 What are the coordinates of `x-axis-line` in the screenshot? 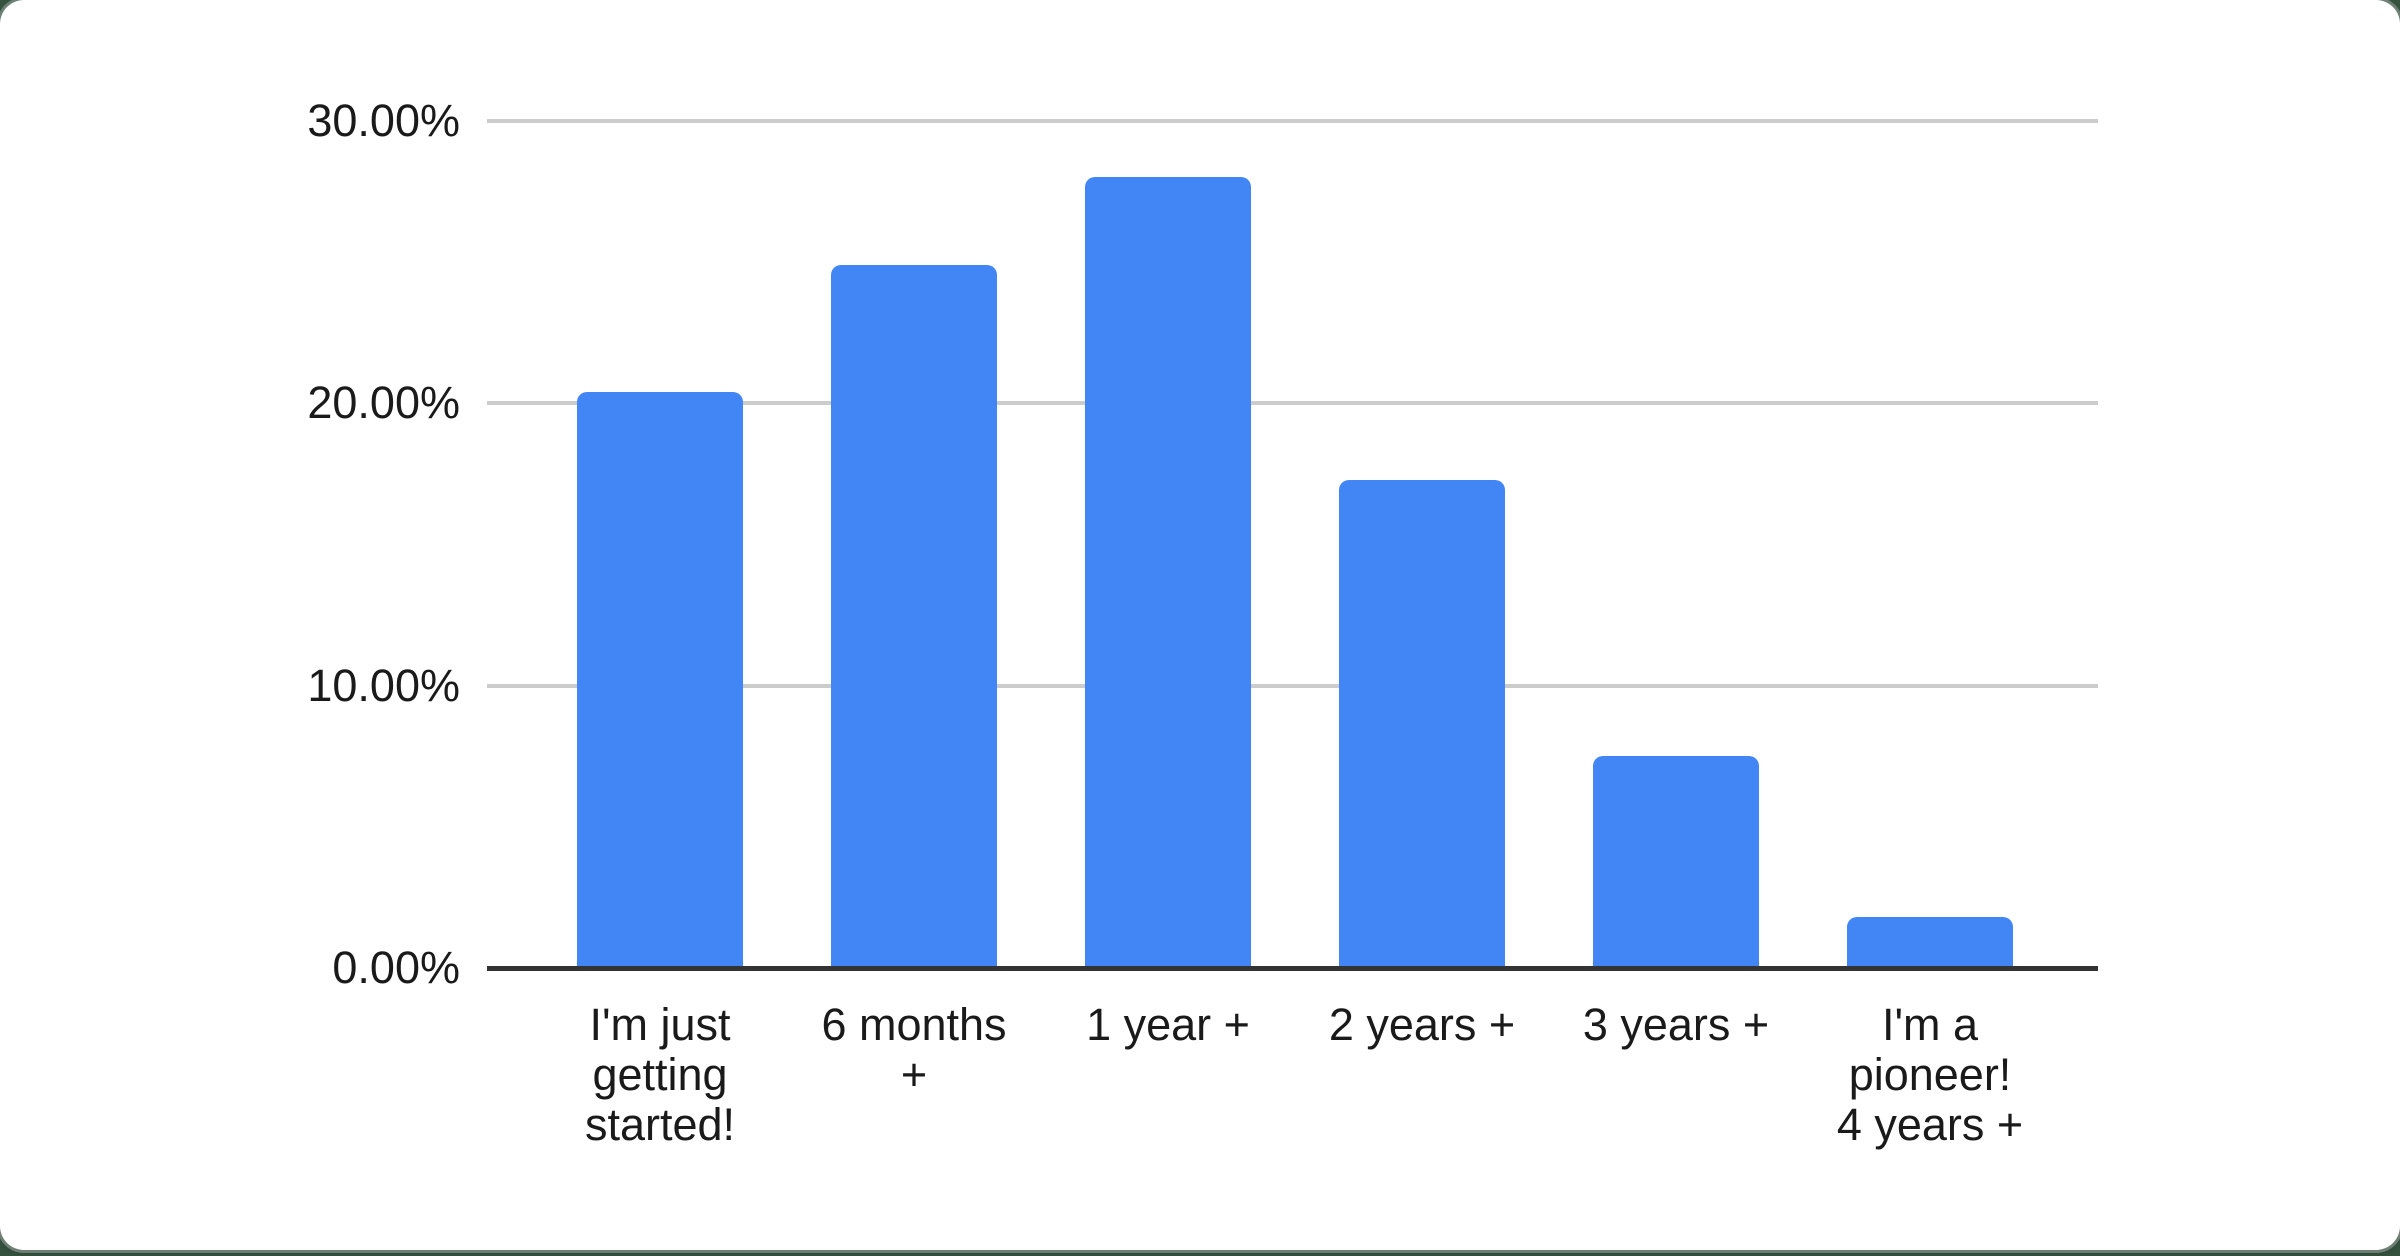 It's located at (1292, 968).